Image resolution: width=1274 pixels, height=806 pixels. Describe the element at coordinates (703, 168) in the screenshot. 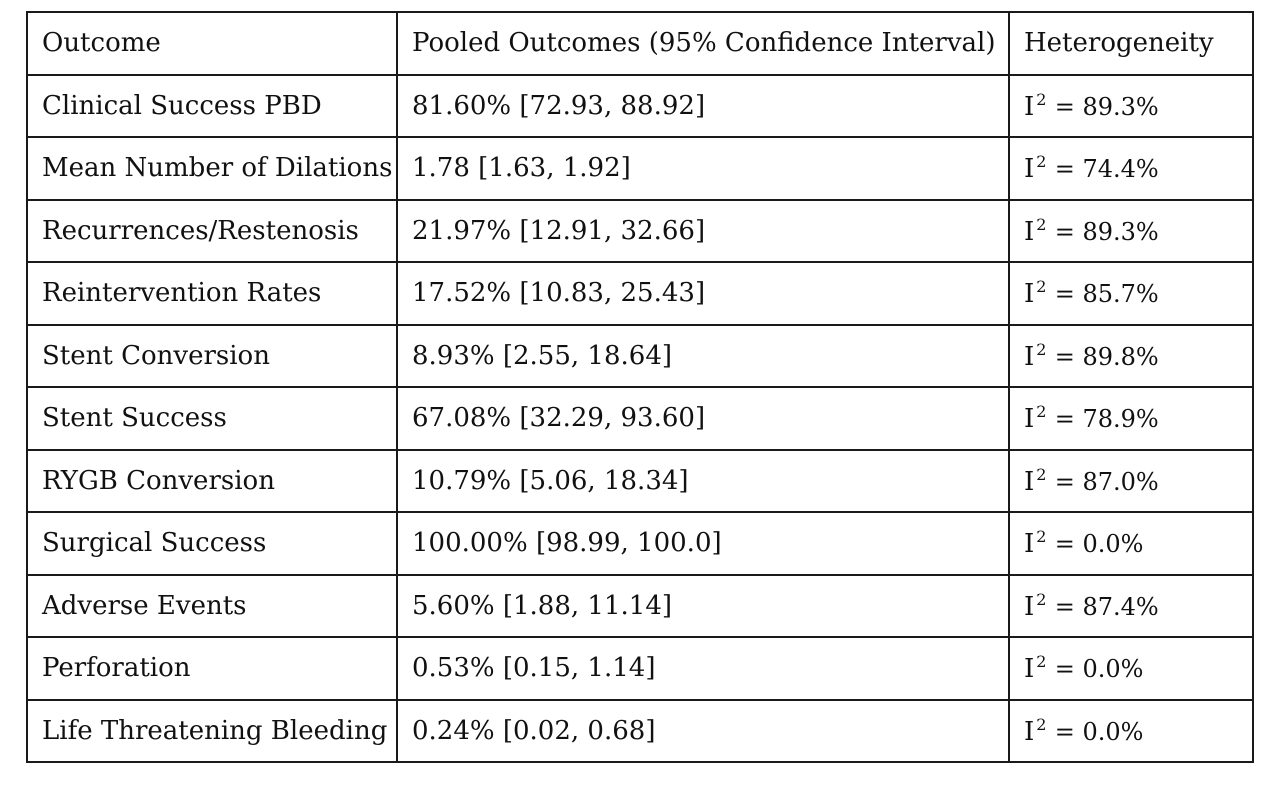

I see `pooled-outcome-cell: 1.78 [1.63, 1.92]` at that location.